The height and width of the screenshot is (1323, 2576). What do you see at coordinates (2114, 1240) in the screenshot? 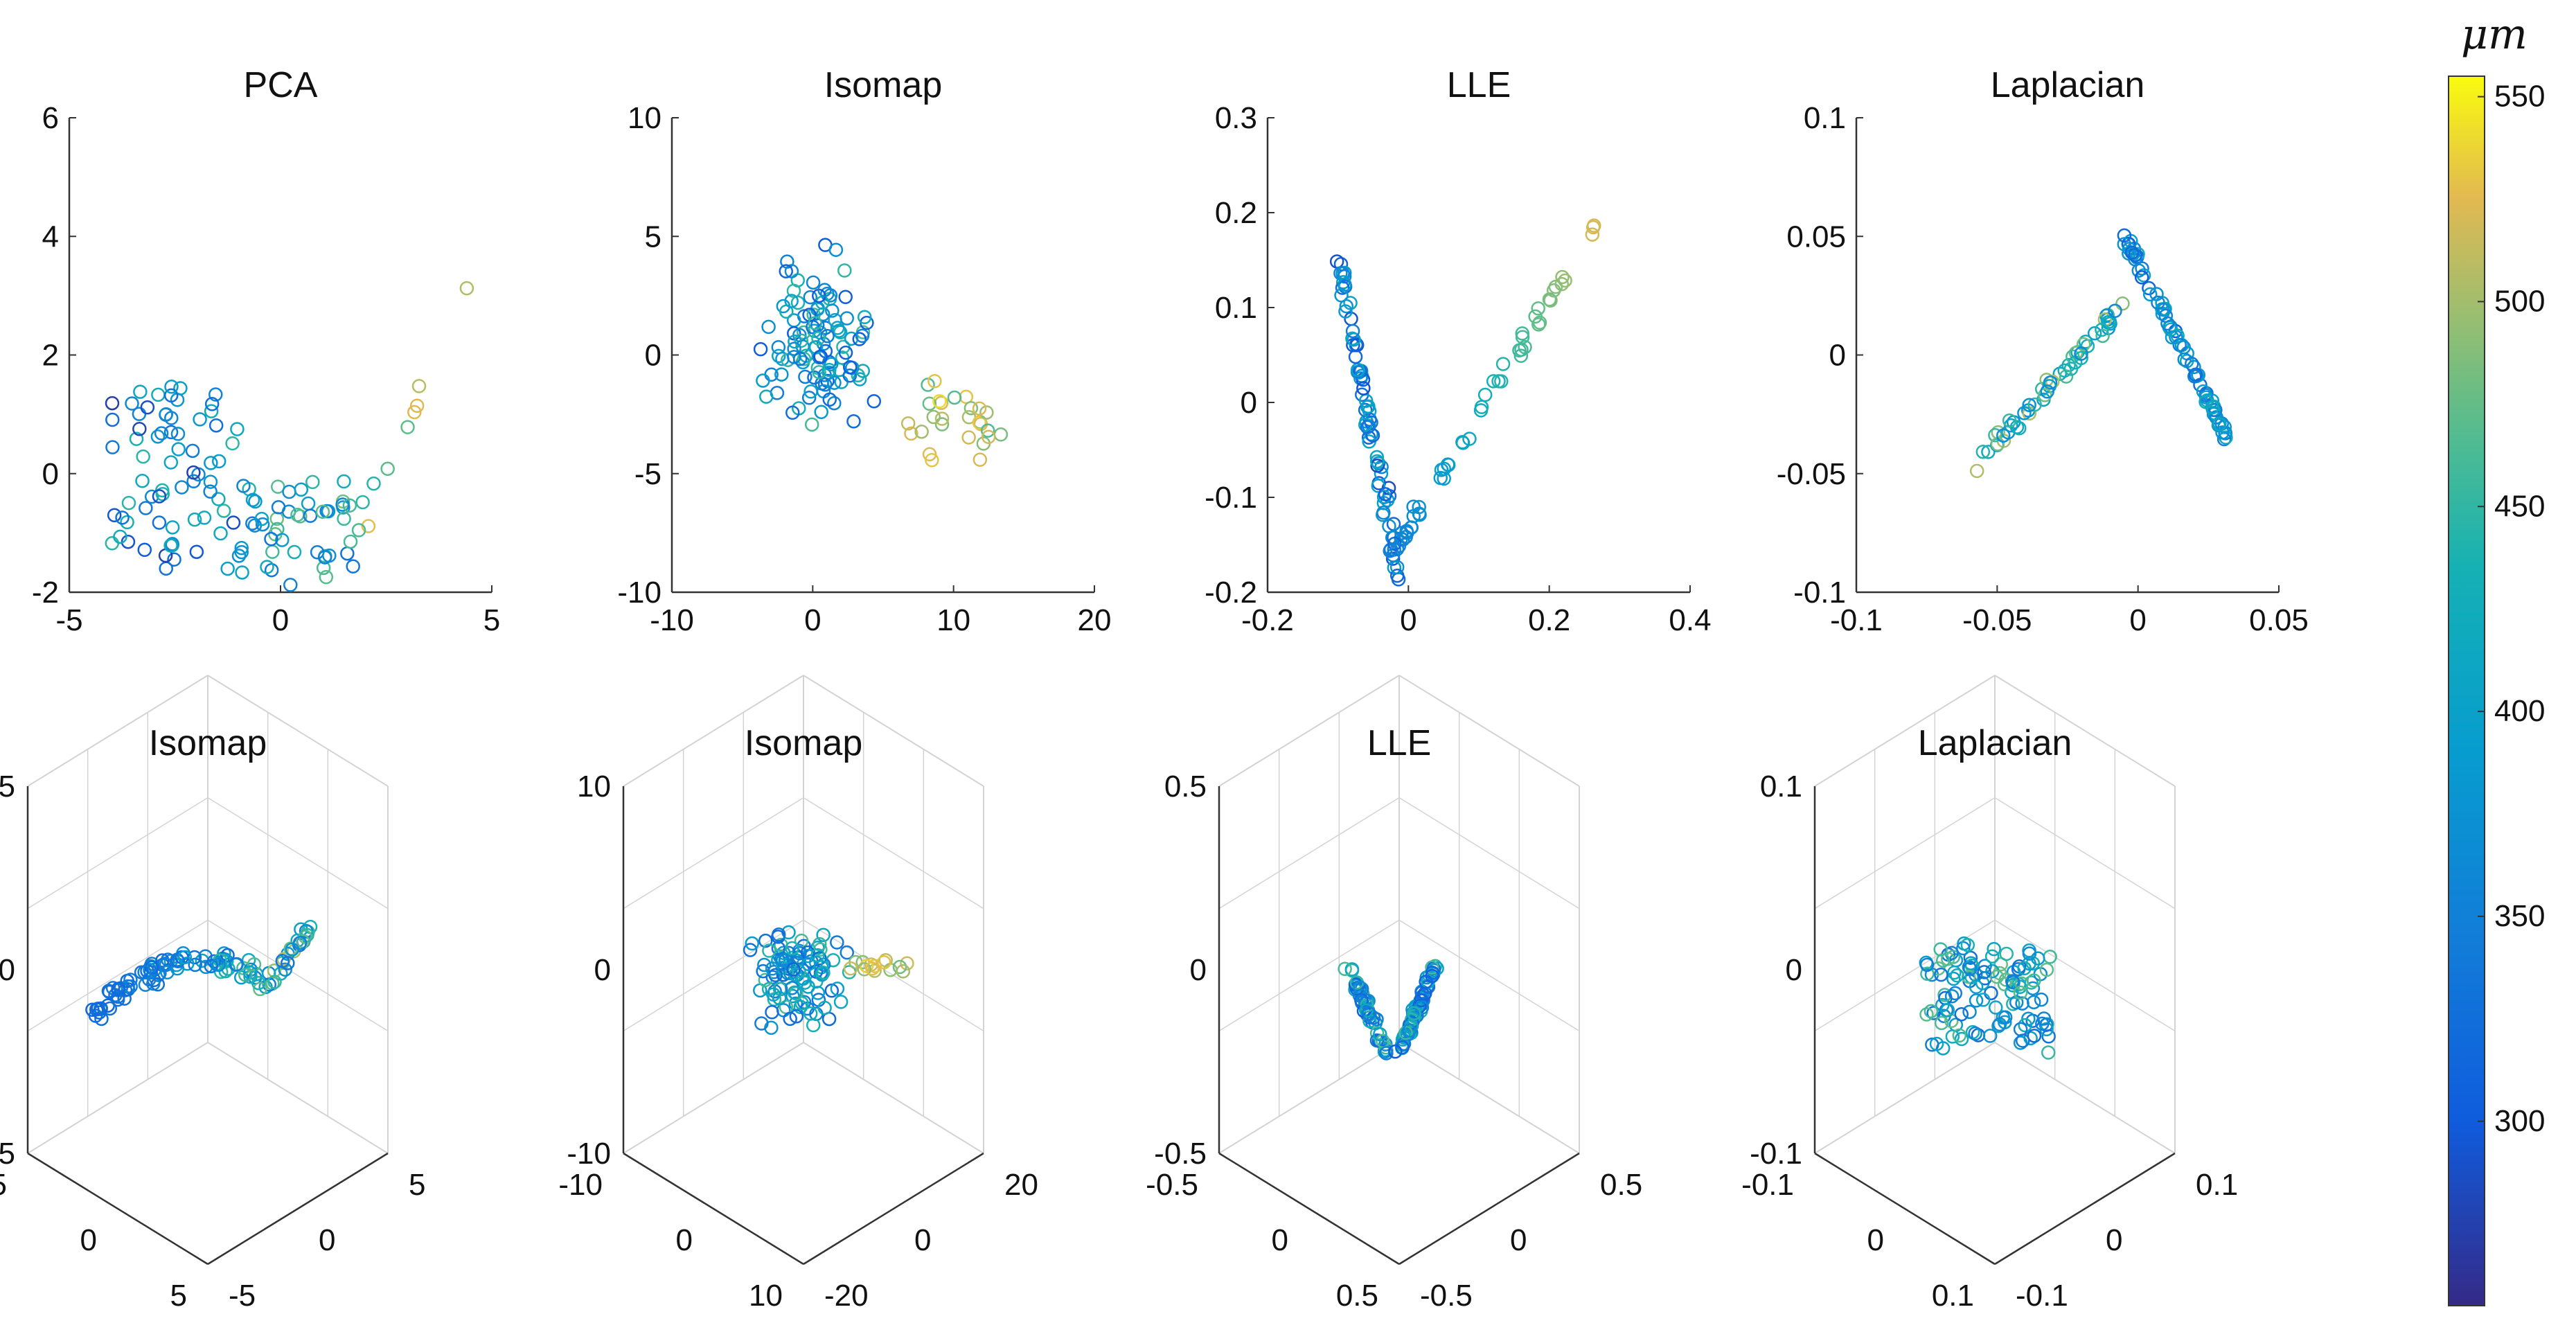
I see `y-tick-label: 0` at bounding box center [2114, 1240].